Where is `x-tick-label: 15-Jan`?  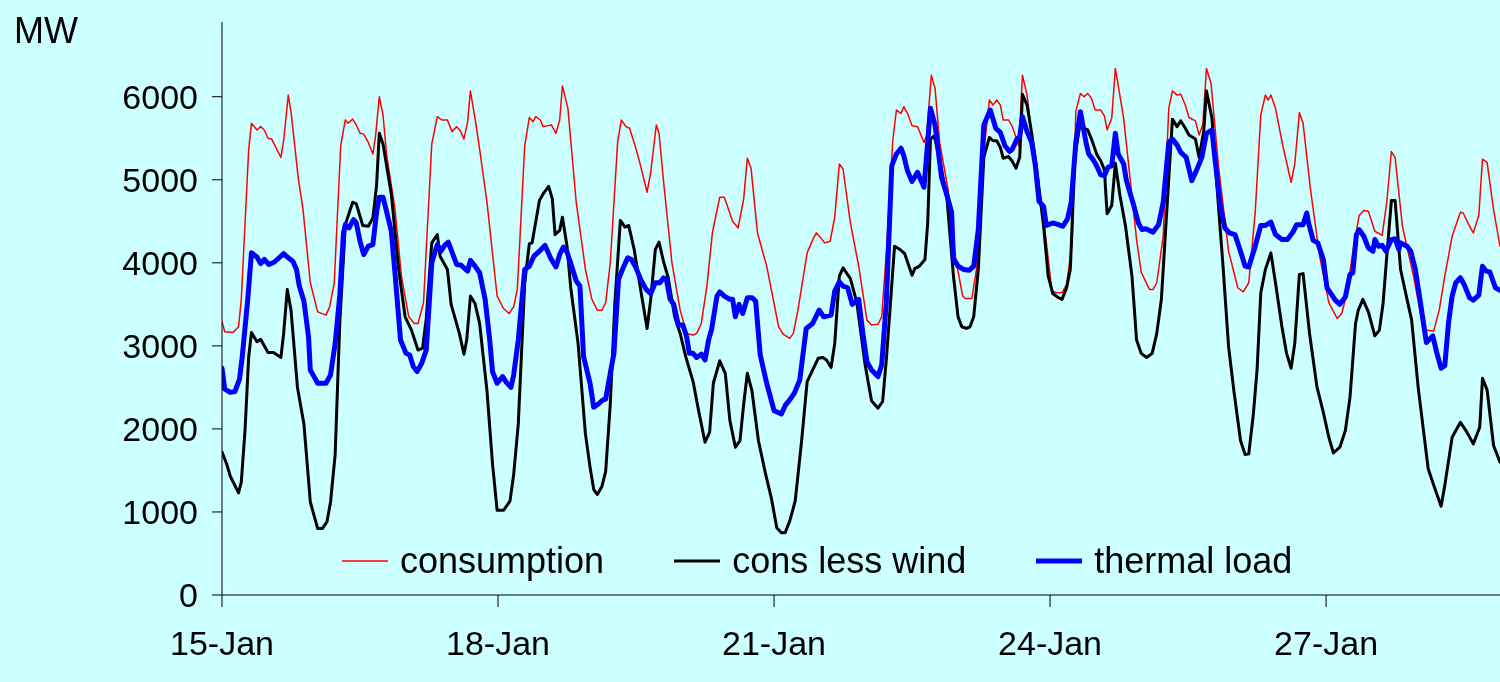
x-tick-label: 15-Jan is located at coordinates (222, 643).